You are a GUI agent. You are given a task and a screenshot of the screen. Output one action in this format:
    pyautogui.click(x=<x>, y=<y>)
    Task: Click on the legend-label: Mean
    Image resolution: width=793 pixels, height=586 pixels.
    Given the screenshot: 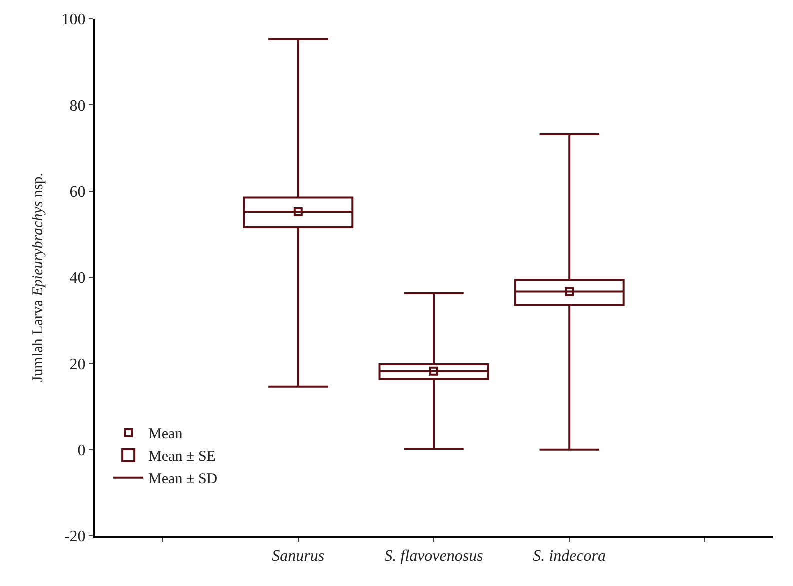 What is the action you would take?
    pyautogui.click(x=166, y=434)
    